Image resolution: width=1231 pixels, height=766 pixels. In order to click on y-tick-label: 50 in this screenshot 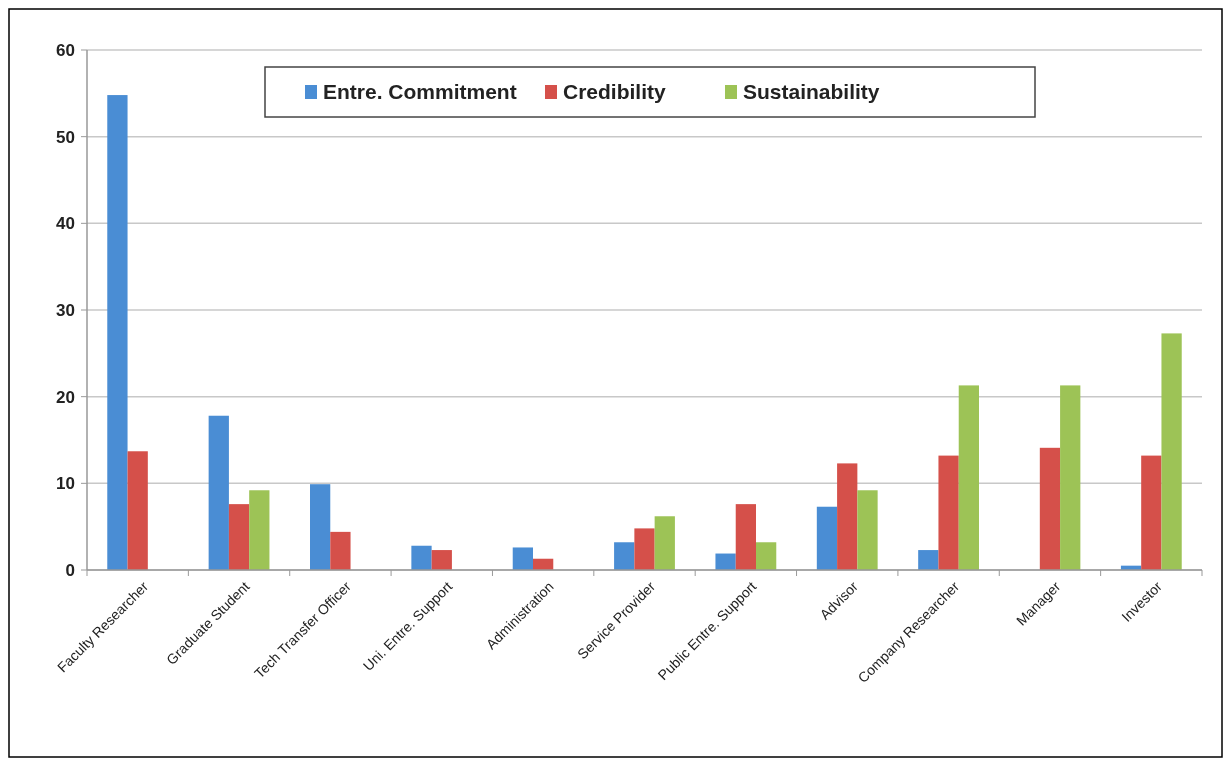, I will do `click(65, 137)`.